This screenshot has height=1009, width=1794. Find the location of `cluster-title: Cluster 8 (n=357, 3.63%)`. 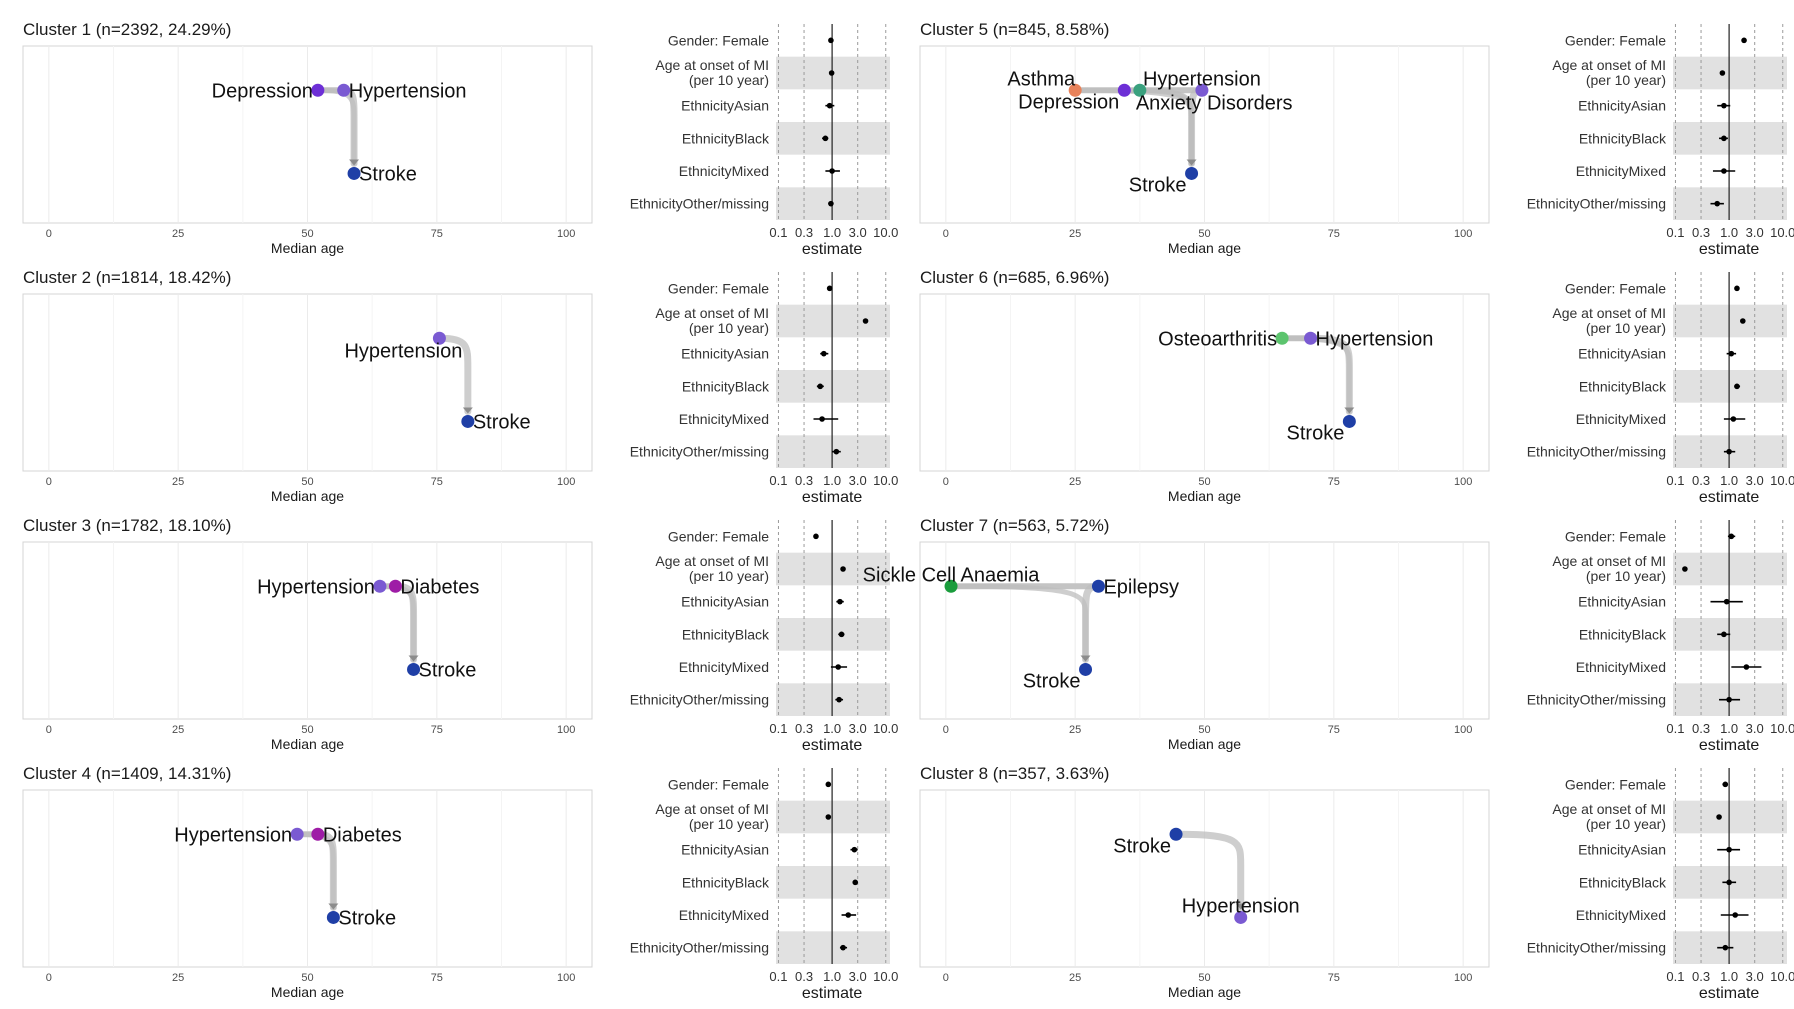

cluster-title: Cluster 8 (n=357, 3.63%) is located at coordinates (1014, 773).